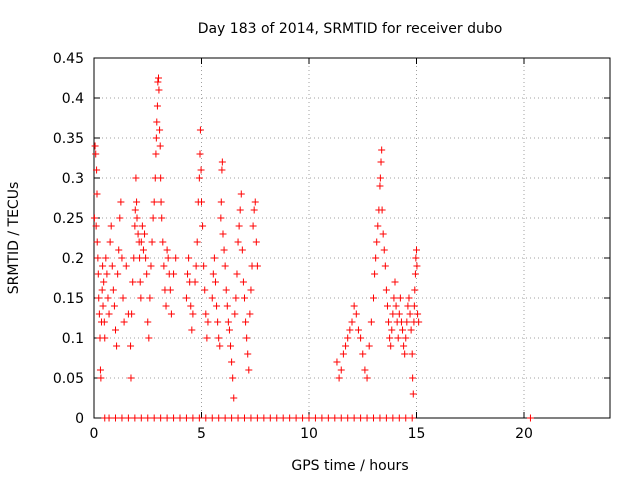 This screenshot has height=480, width=640. Describe the element at coordinates (94, 434) in the screenshot. I see `x-tick-label: 0` at that location.